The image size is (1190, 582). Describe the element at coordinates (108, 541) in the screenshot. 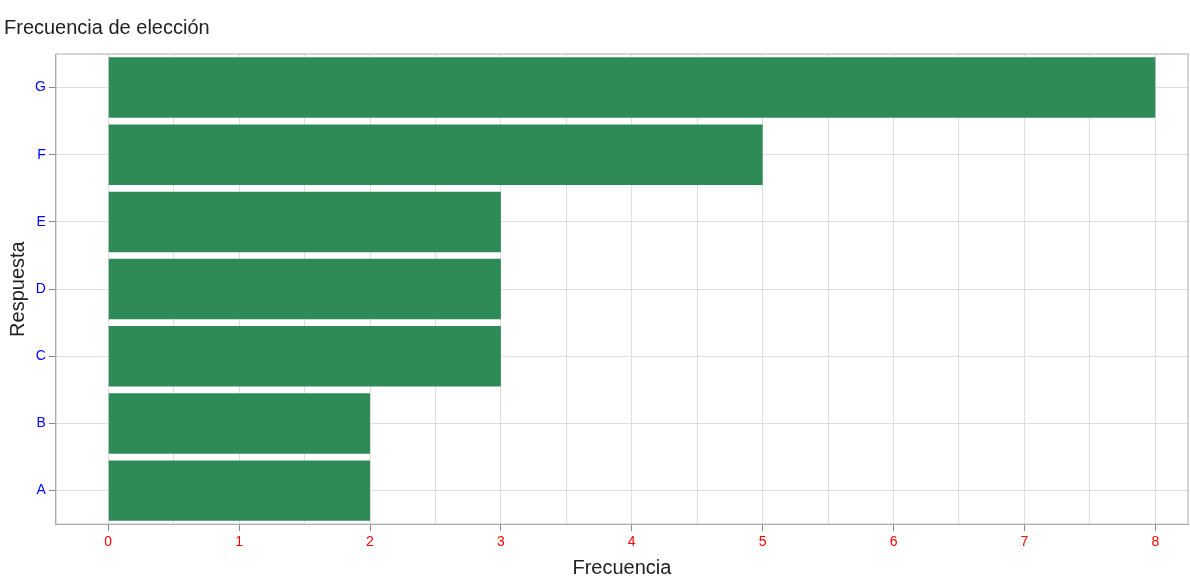

I see `x-tick-label: 0` at that location.